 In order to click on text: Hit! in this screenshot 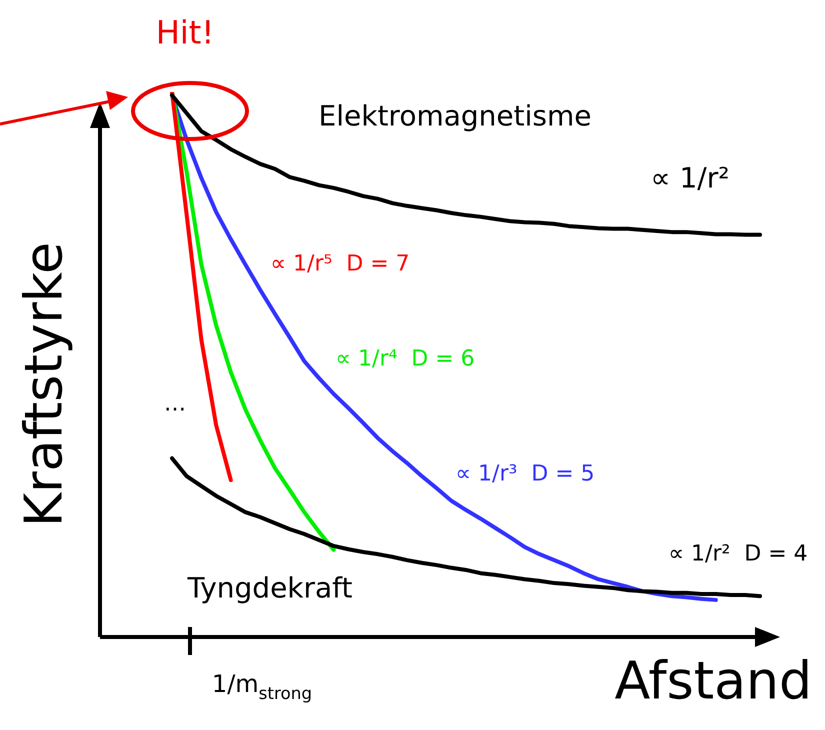, I will do `click(185, 32)`.